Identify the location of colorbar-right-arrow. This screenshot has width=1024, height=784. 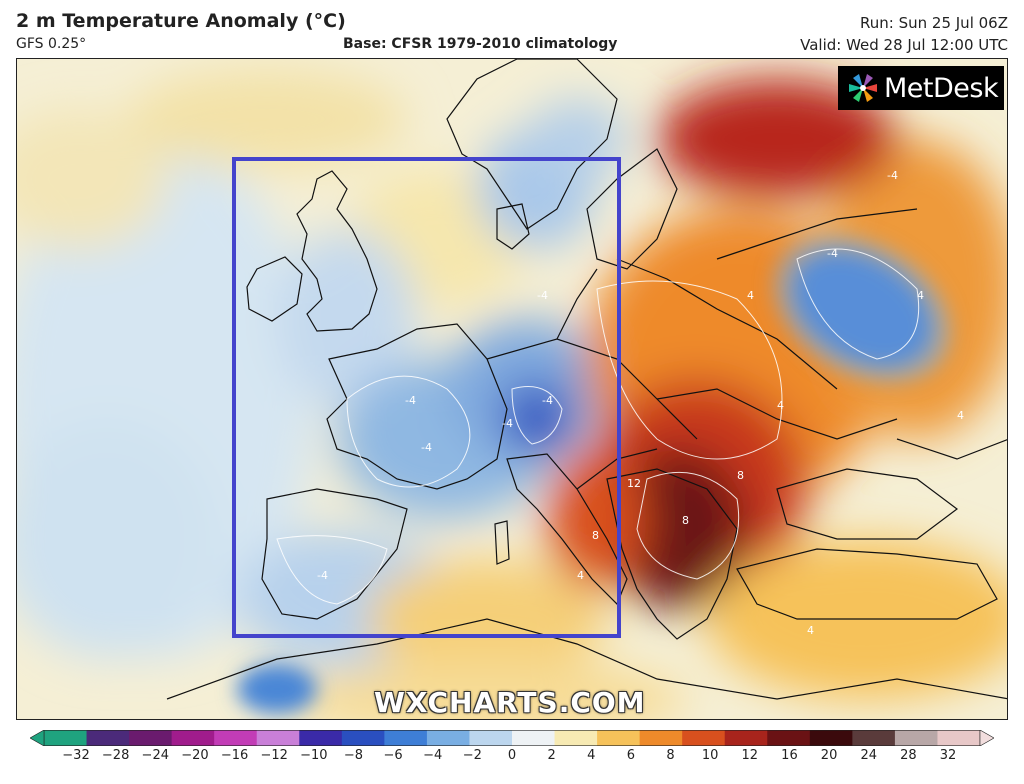
(986, 738).